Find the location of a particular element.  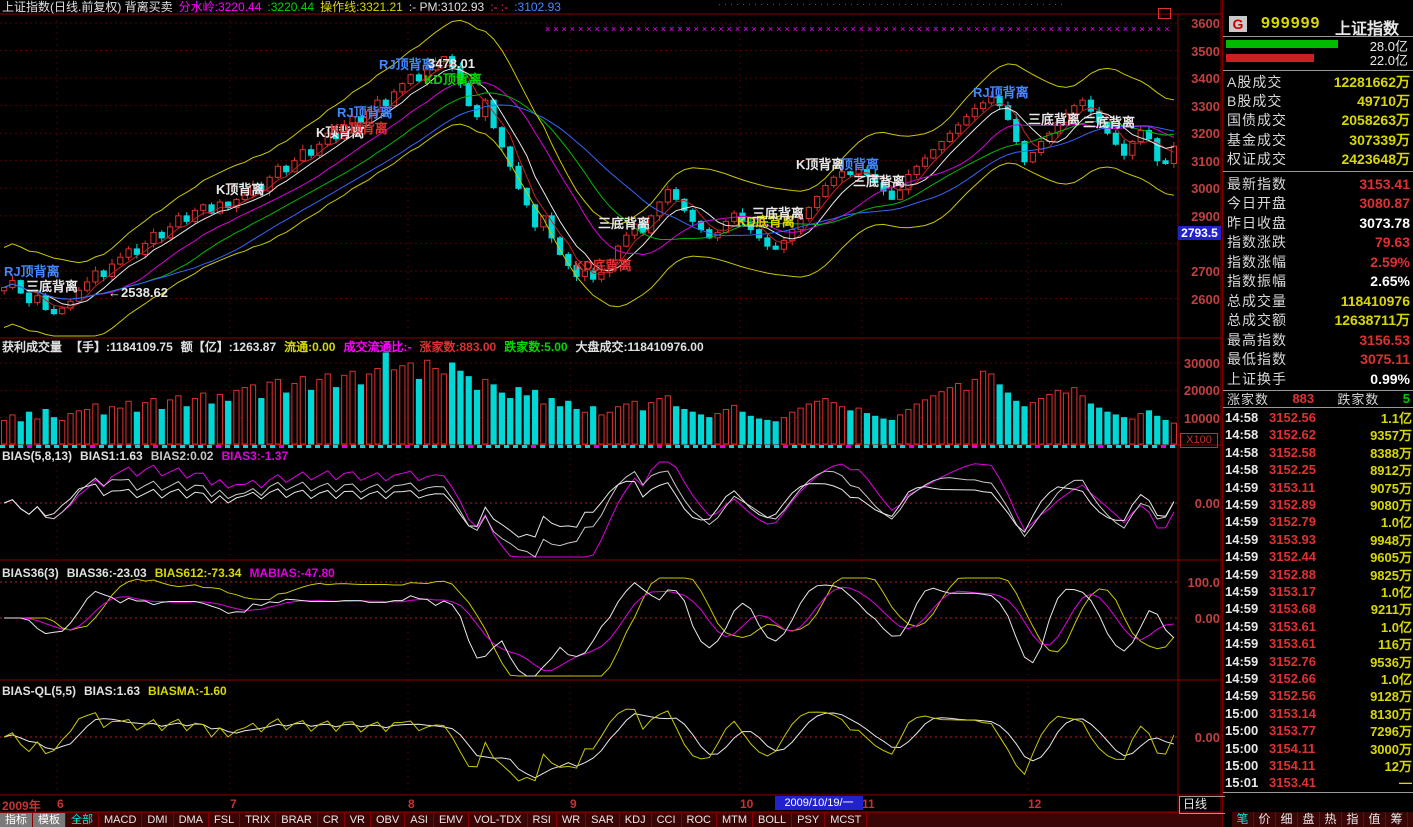

tick-row: 14:59 3153.61 116万 is located at coordinates (1318, 643).